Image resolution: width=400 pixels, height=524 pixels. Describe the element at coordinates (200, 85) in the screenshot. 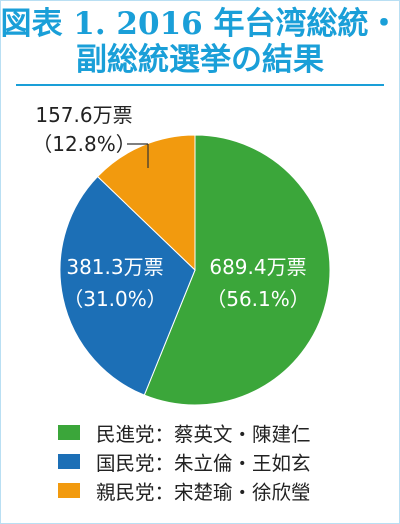

I see `title-underline` at that location.